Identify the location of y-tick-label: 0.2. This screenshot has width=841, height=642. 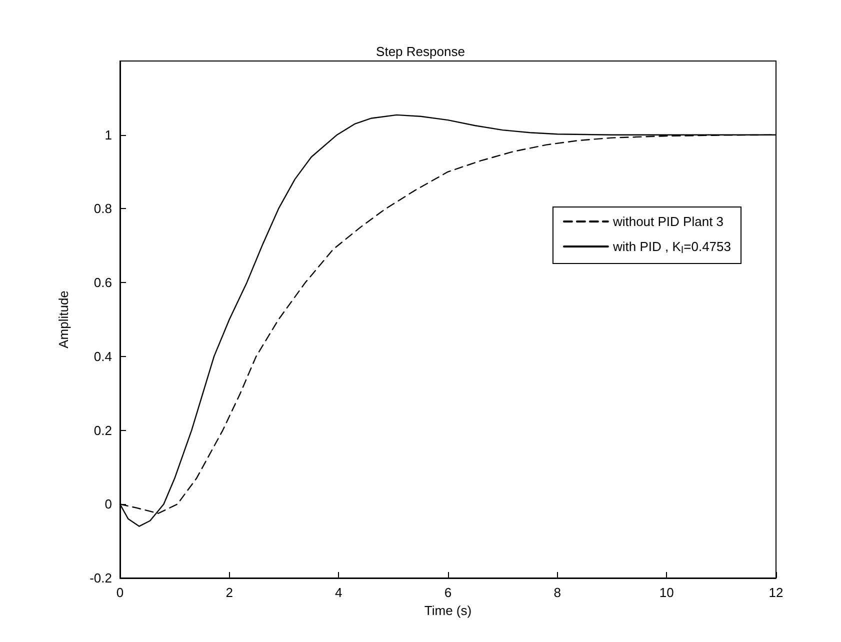
(103, 430).